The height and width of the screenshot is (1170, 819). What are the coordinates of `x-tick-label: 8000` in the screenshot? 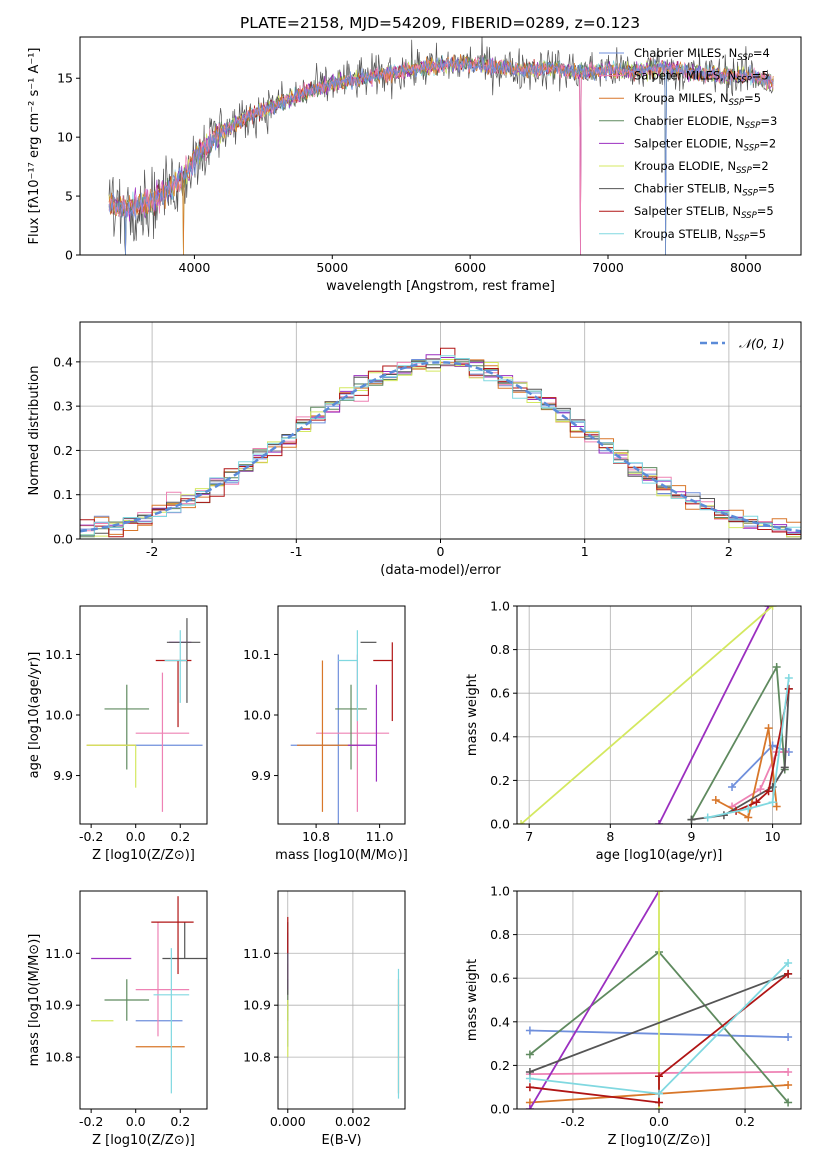 It's located at (746, 267).